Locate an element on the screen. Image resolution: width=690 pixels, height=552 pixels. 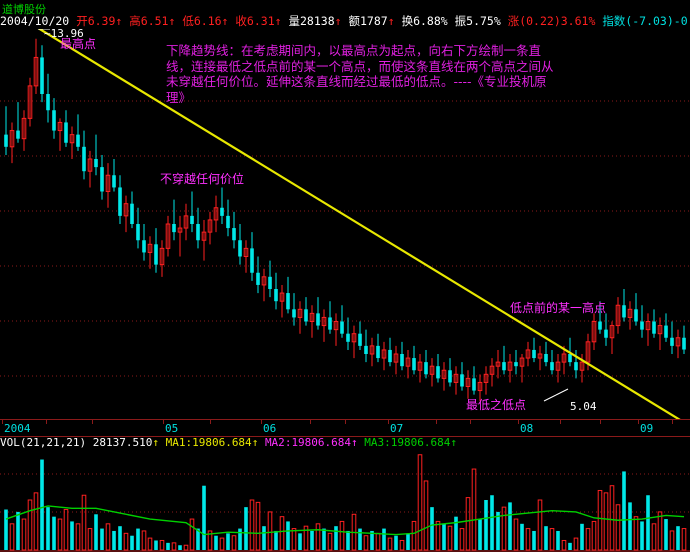
high-before-low-annotation: 低点前的某一高点 is located at coordinates (558, 308).